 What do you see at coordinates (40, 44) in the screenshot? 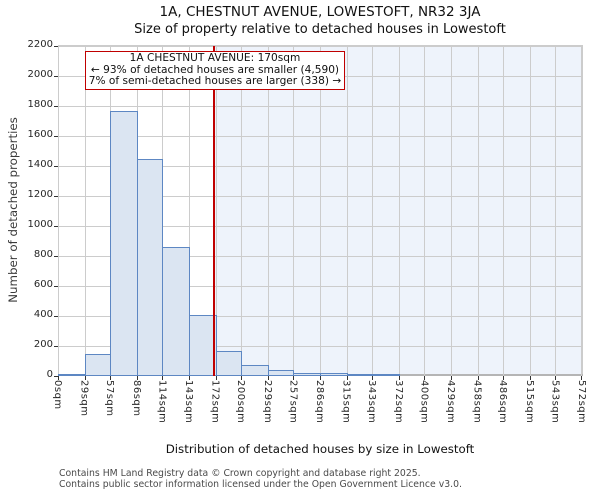
I see `y-tick-label: 2200` at bounding box center [40, 44].